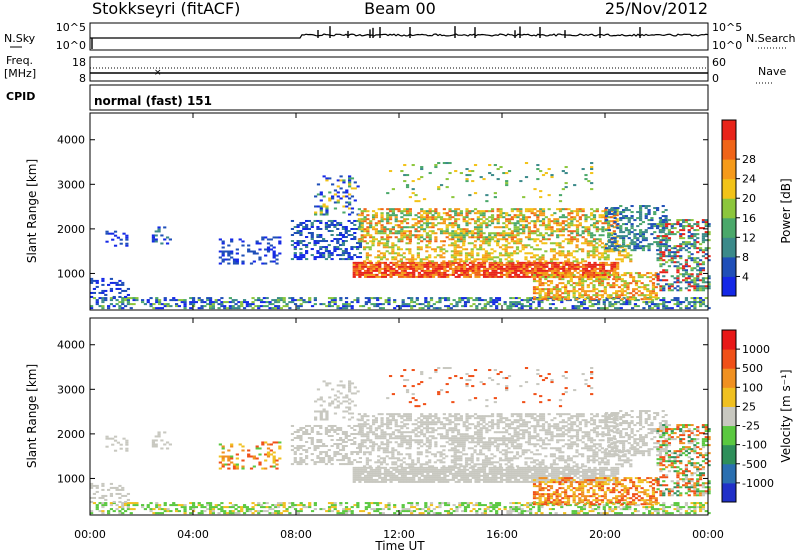 The height and width of the screenshot is (554, 800). I want to click on colorbar-frame, so click(729, 208).